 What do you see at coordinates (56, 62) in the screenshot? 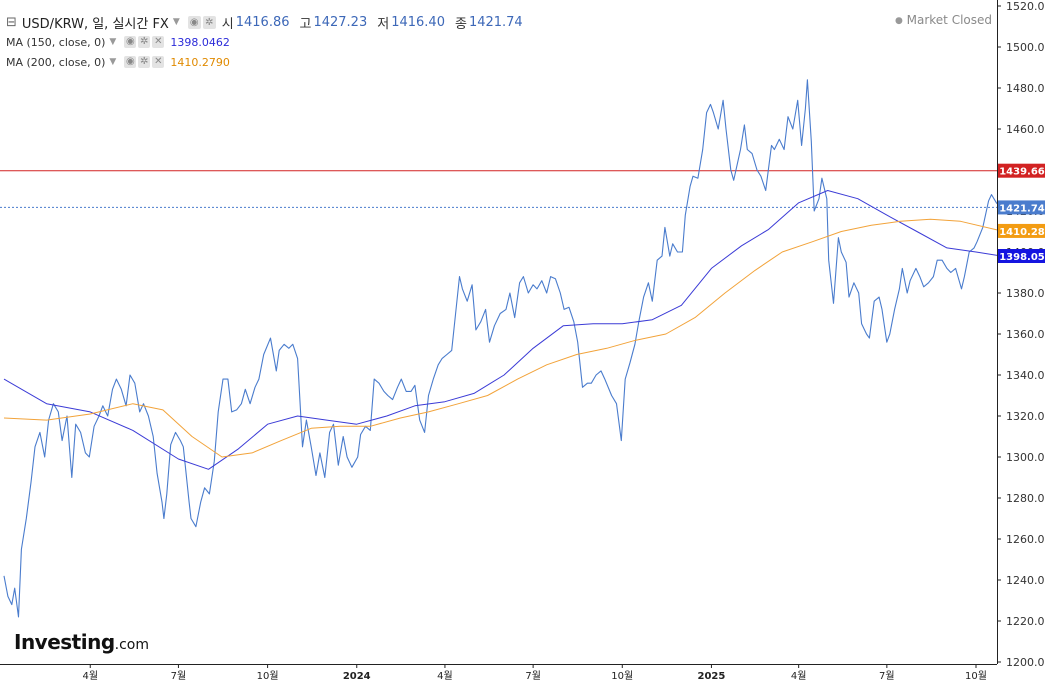
I see `indicator-ma200-label: MA (200, close, 0)` at bounding box center [56, 62].